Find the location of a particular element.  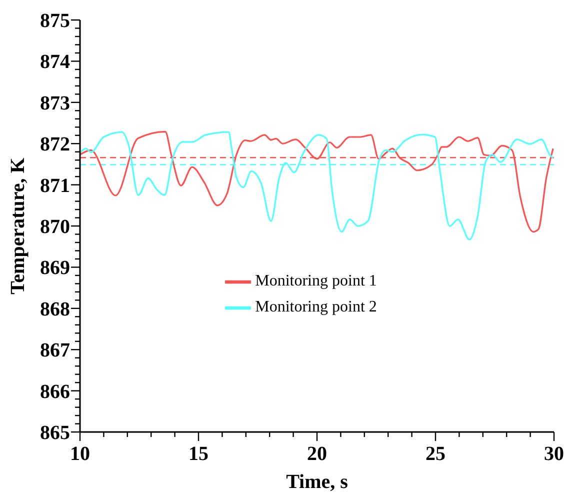

y-axis-title: Temperature, K is located at coordinates (18, 225).